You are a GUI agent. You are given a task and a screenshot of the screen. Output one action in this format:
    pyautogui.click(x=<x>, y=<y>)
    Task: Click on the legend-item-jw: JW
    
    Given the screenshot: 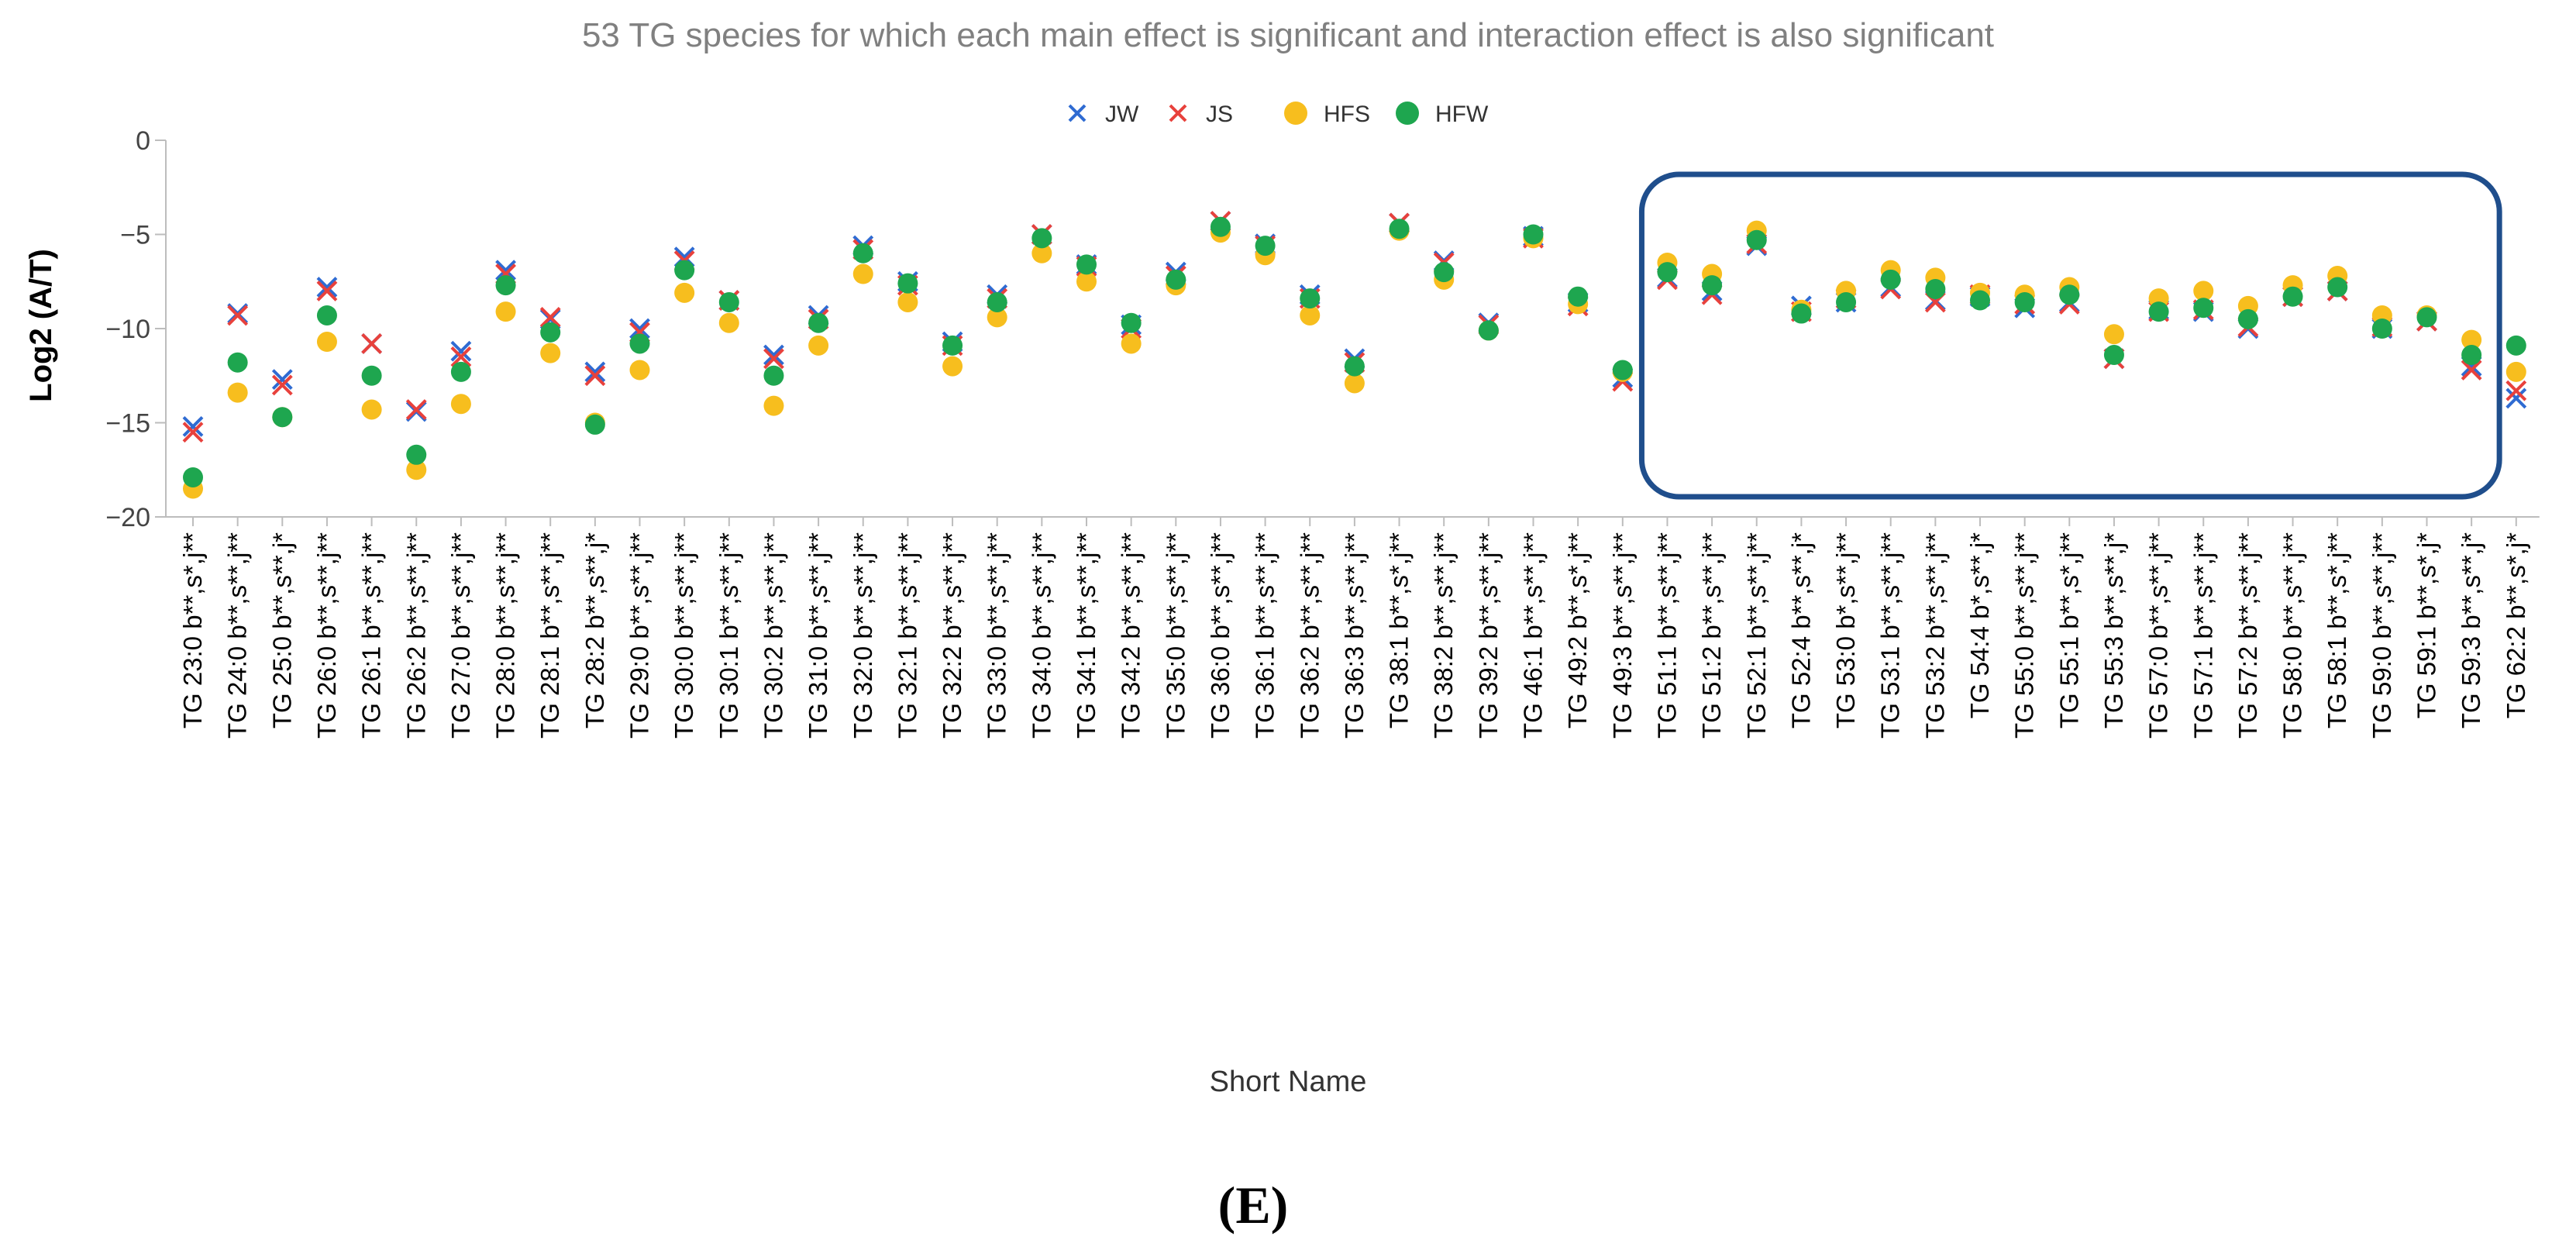 What is the action you would take?
    pyautogui.click(x=1103, y=114)
    